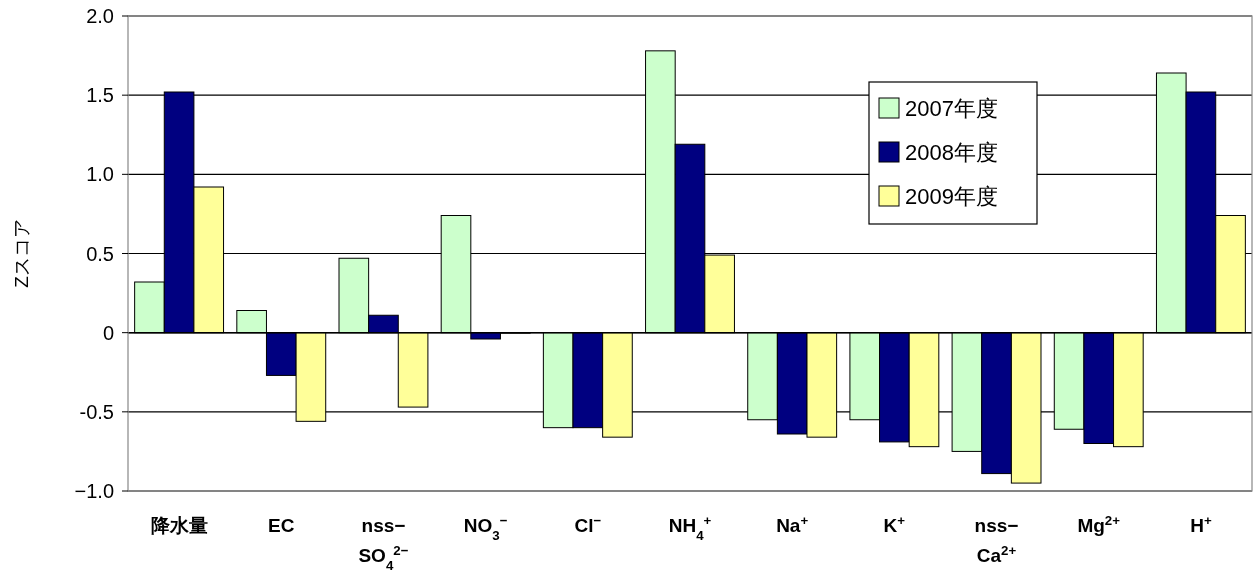 Image resolution: width=1257 pixels, height=571 pixels. What do you see at coordinates (94, 491) in the screenshot?
I see `y-tick-label: −1.0` at bounding box center [94, 491].